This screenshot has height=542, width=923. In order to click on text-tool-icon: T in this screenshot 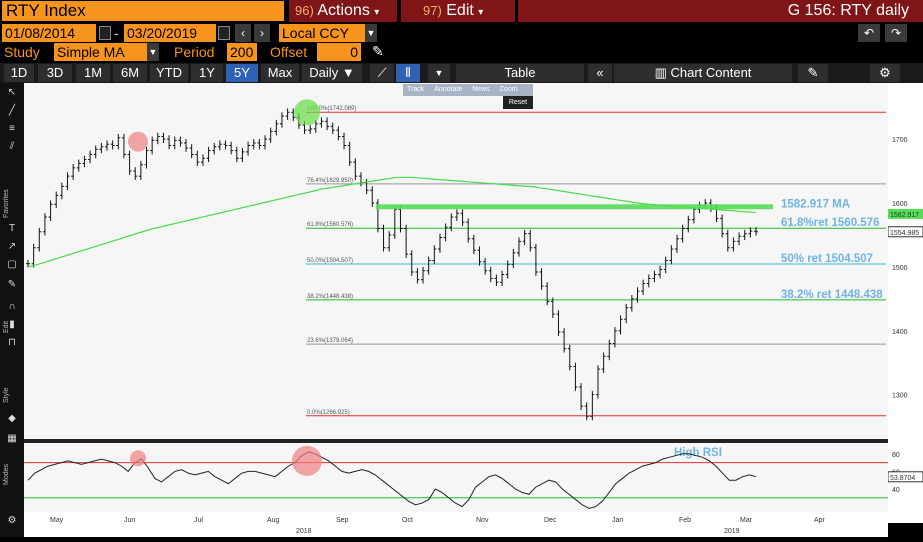, I will do `click(12, 228)`.